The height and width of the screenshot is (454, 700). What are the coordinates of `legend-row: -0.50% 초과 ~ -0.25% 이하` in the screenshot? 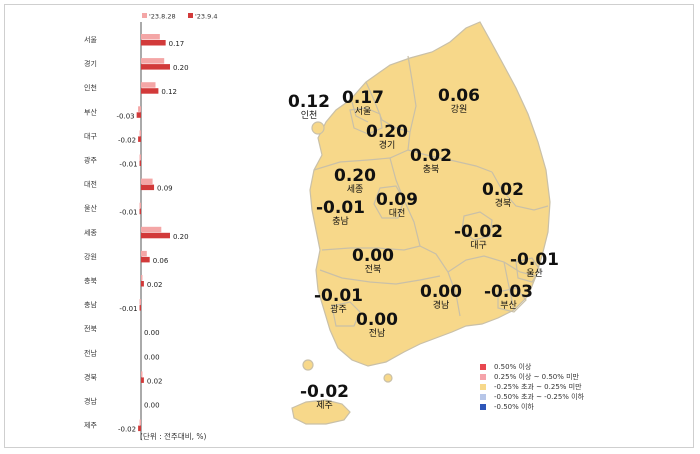 It's located at (532, 397).